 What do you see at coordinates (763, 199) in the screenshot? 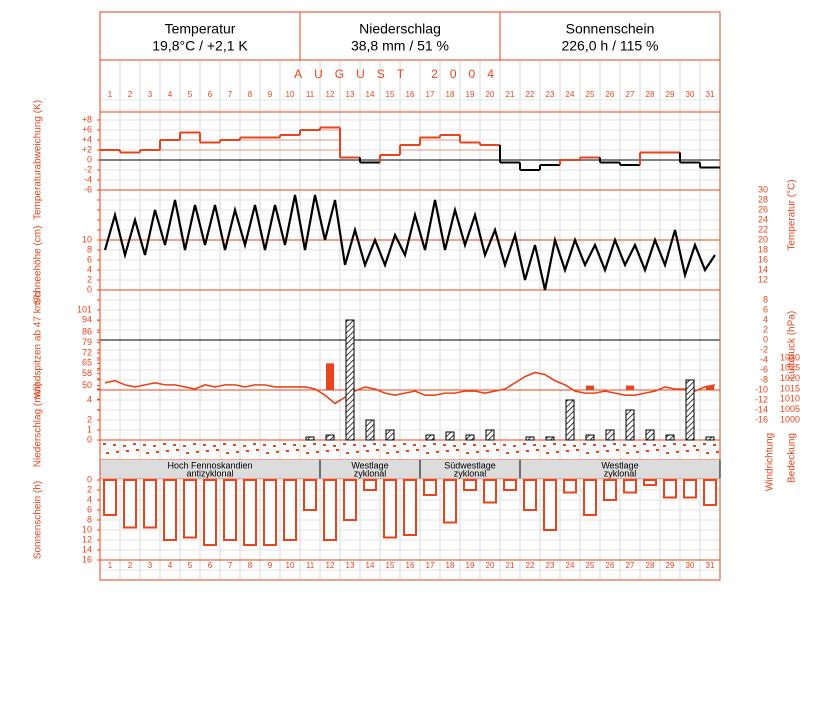
I see `y-tick-label: 28` at bounding box center [763, 199].